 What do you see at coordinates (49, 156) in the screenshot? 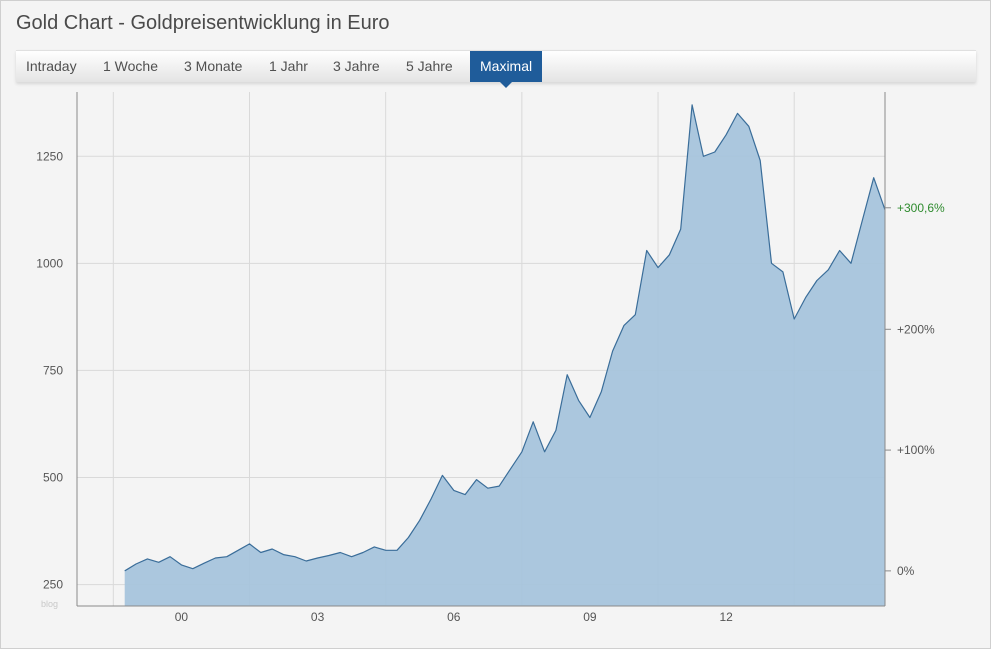
I see `y-tick-label: 1250` at bounding box center [49, 156].